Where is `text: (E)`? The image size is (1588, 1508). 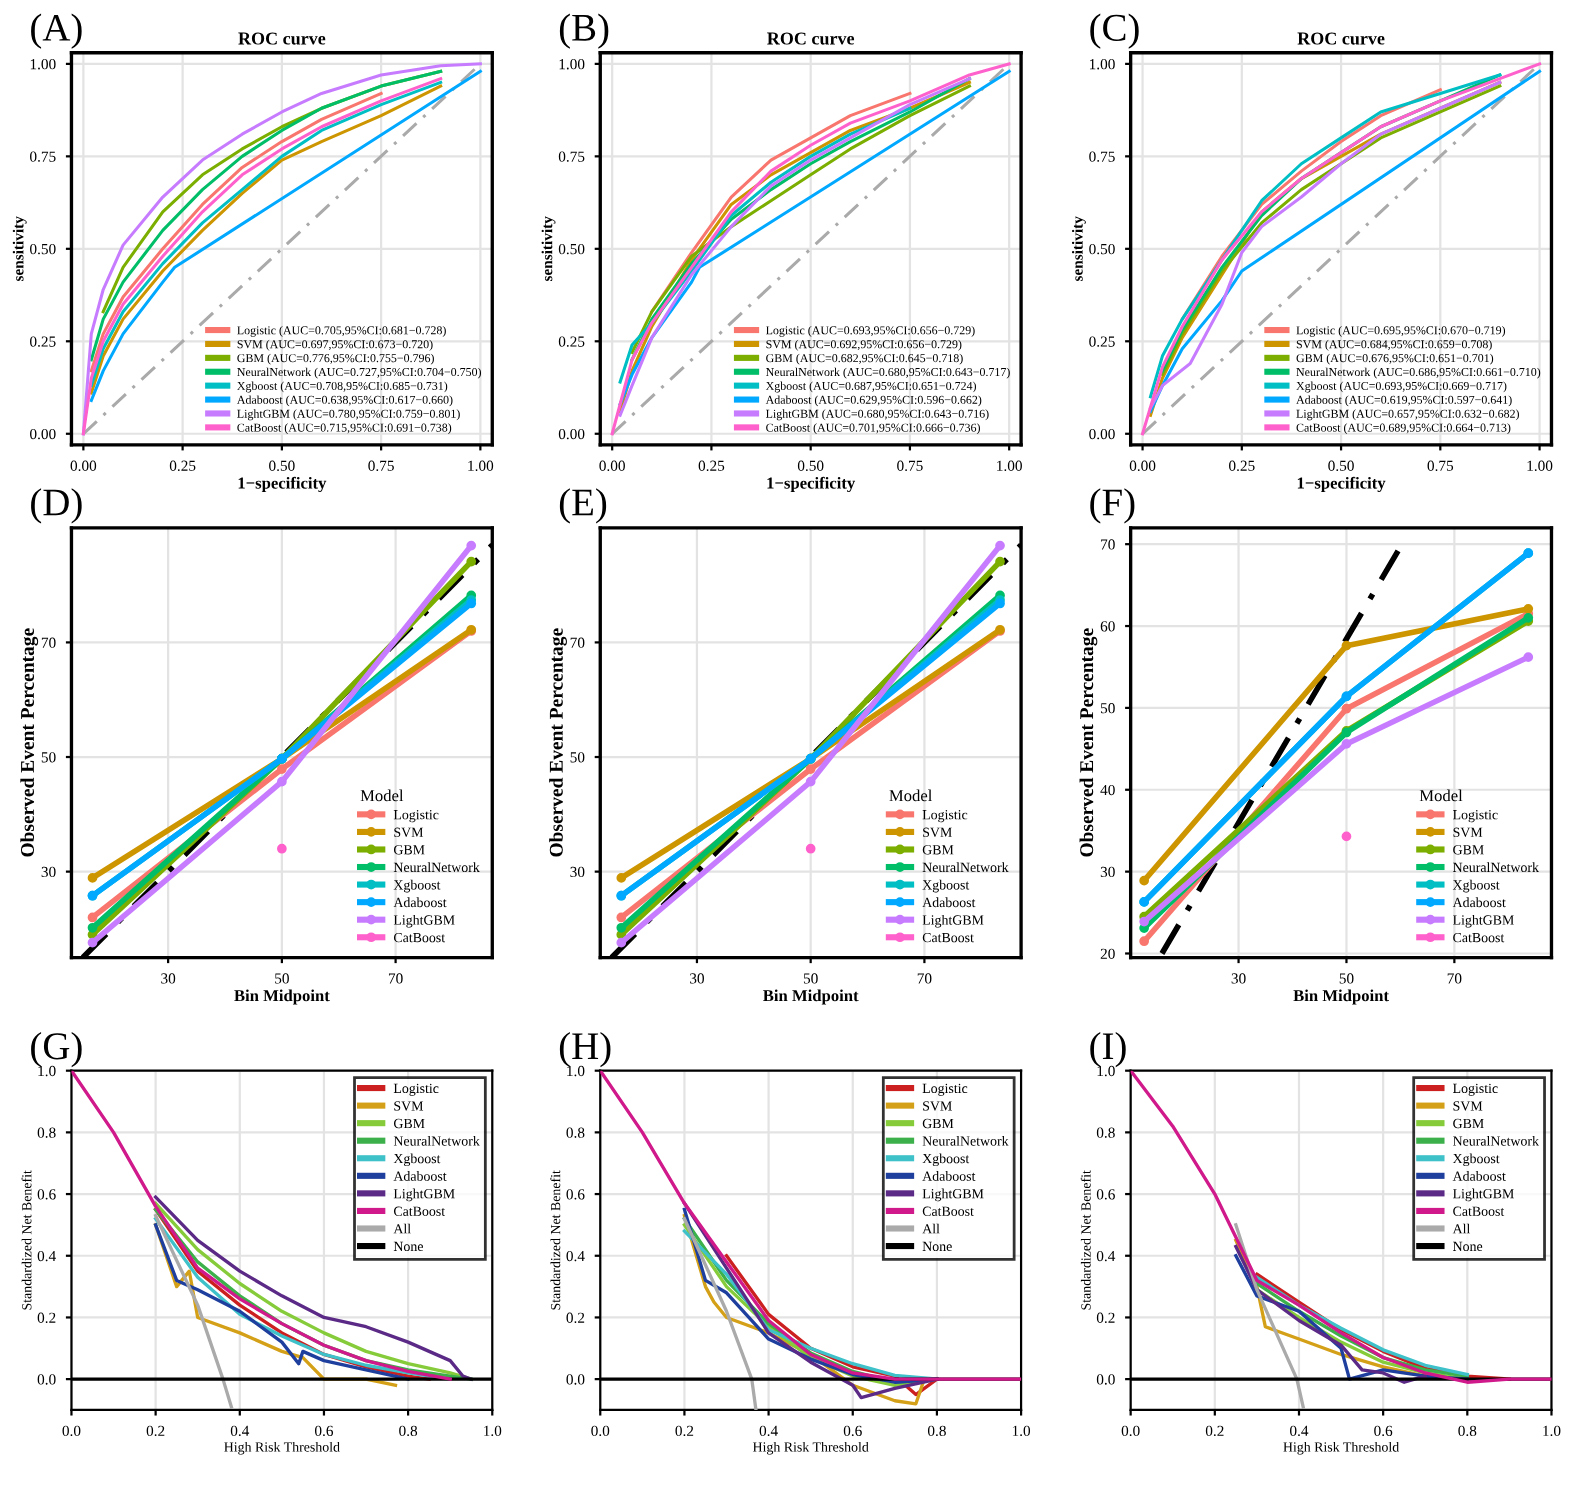 text: (E) is located at coordinates (583, 506).